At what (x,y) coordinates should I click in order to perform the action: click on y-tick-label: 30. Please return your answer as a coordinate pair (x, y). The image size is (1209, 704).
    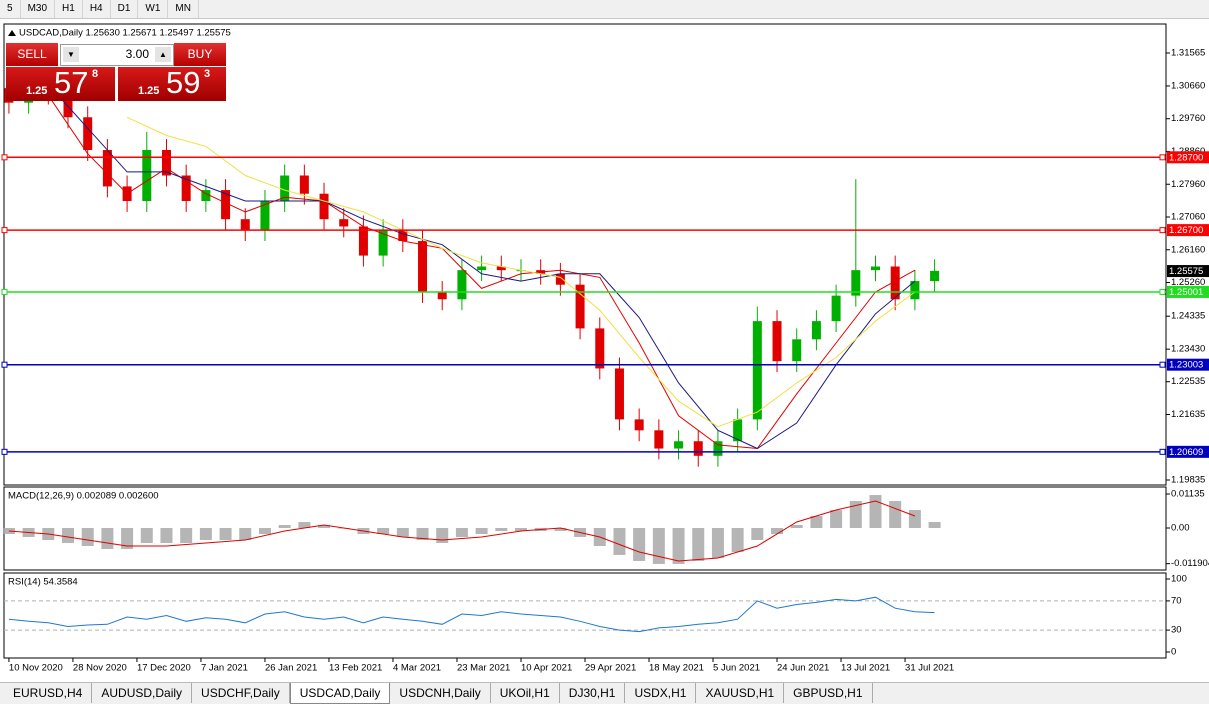
    Looking at the image, I should click on (1176, 630).